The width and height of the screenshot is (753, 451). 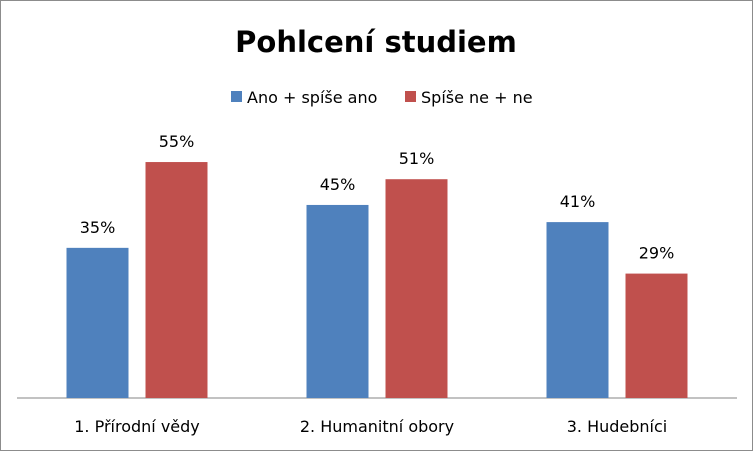 What do you see at coordinates (377, 426) in the screenshot?
I see `x-tick-label-2: 2. Humanitní obory` at bounding box center [377, 426].